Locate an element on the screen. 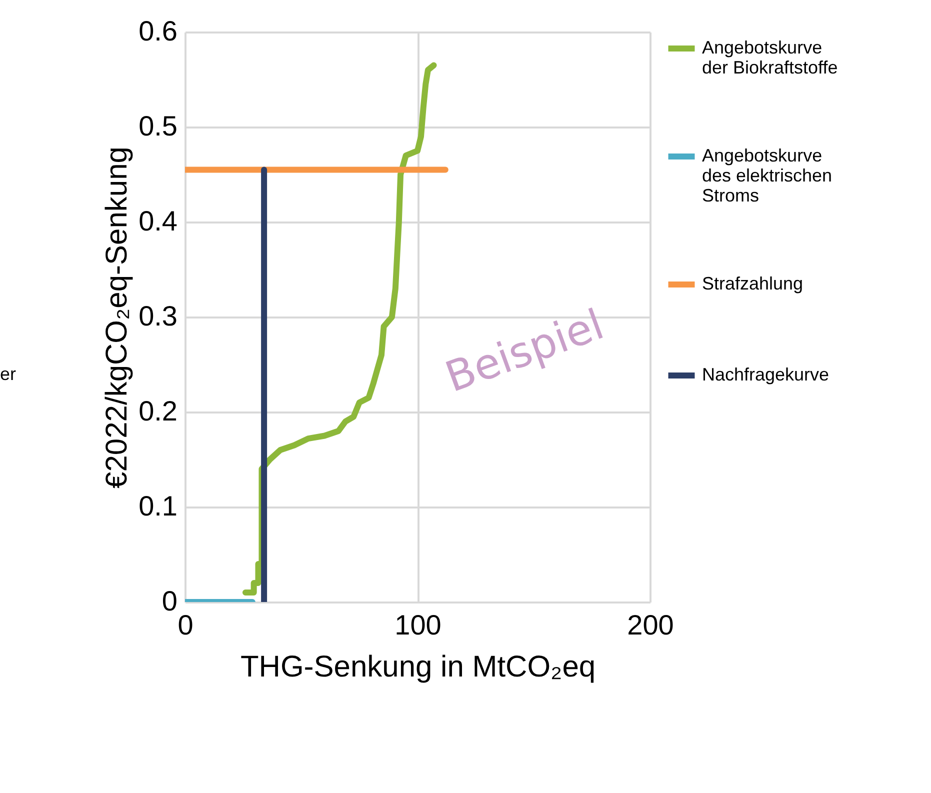 This screenshot has width=931, height=793. y-tick-label: 0.4 is located at coordinates (158, 221).